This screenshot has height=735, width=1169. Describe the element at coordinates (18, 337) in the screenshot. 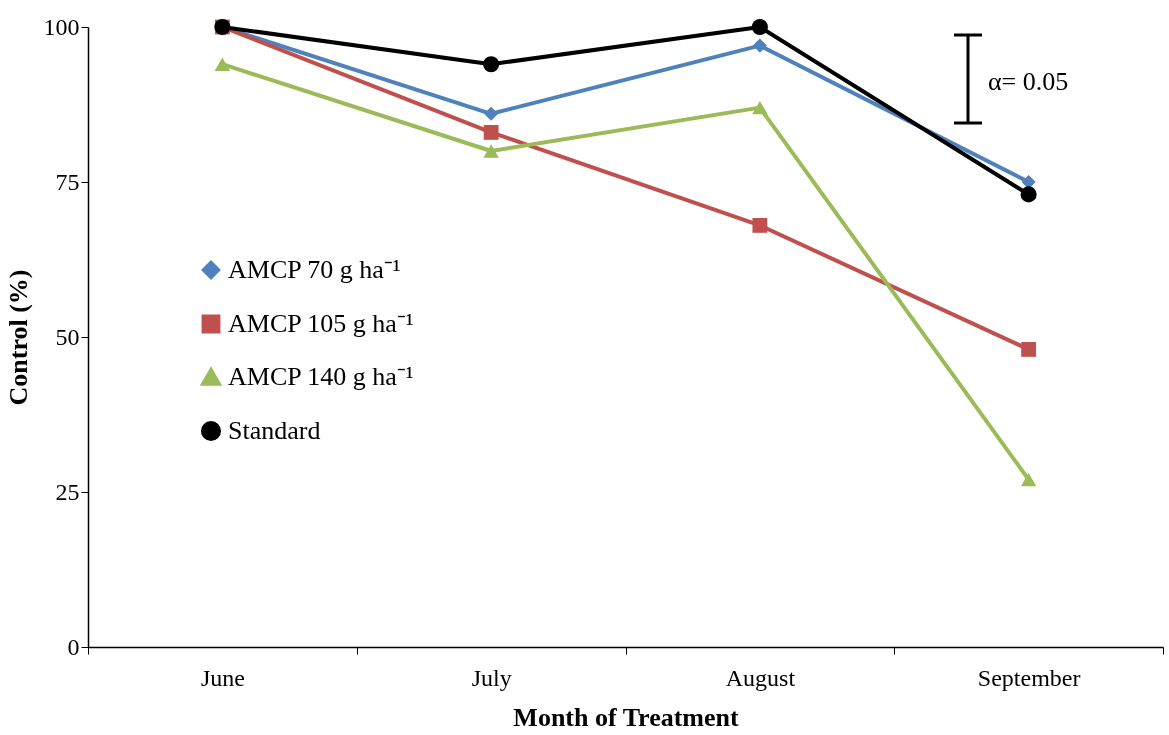

I see `y-axis-title: Control (%)` at that location.